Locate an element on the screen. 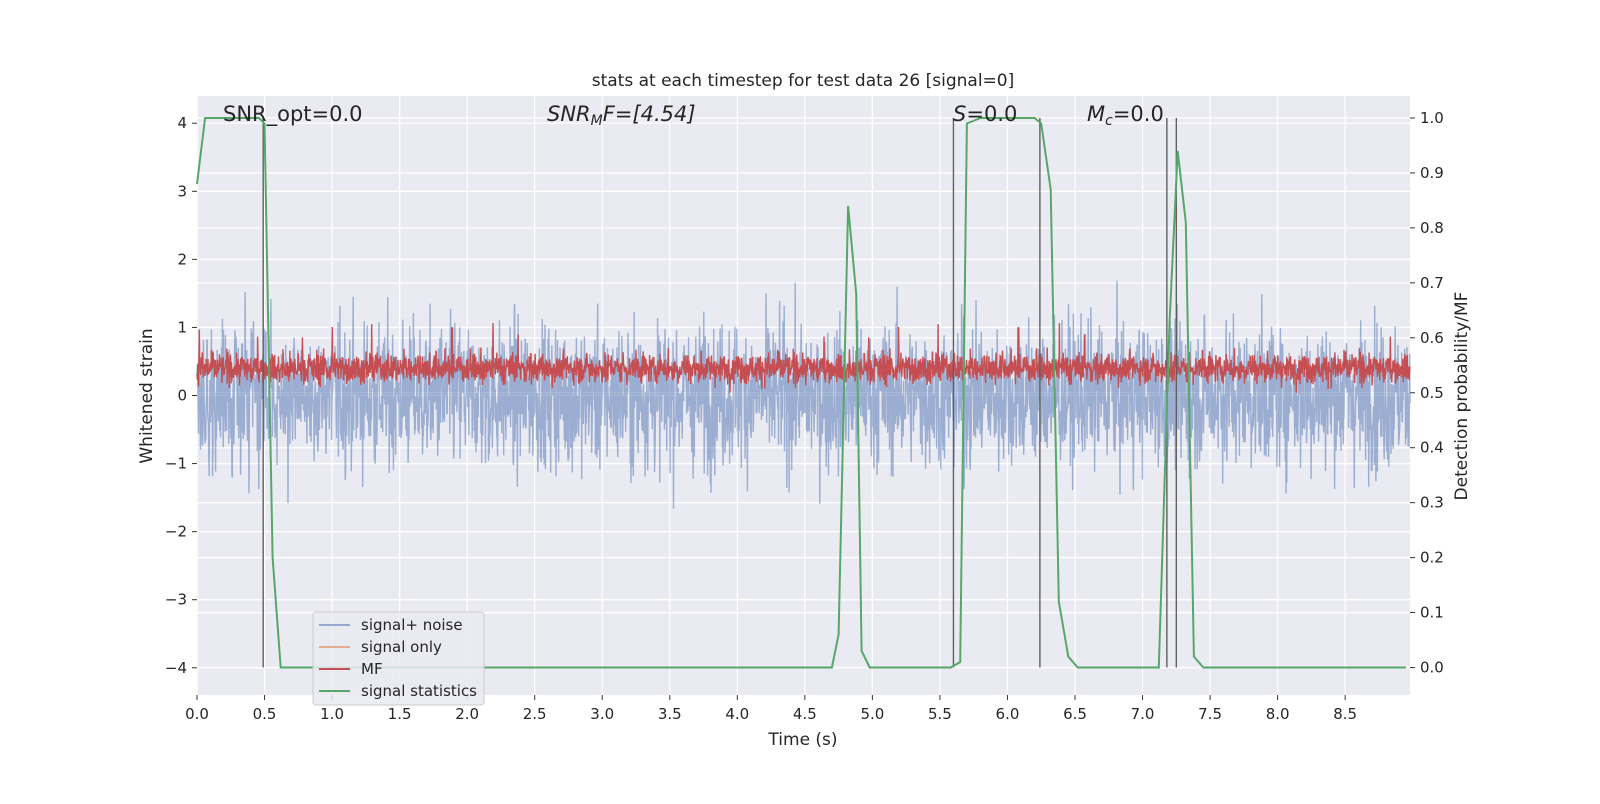  annotation-s: S=0.0 is located at coordinates (985, 114).